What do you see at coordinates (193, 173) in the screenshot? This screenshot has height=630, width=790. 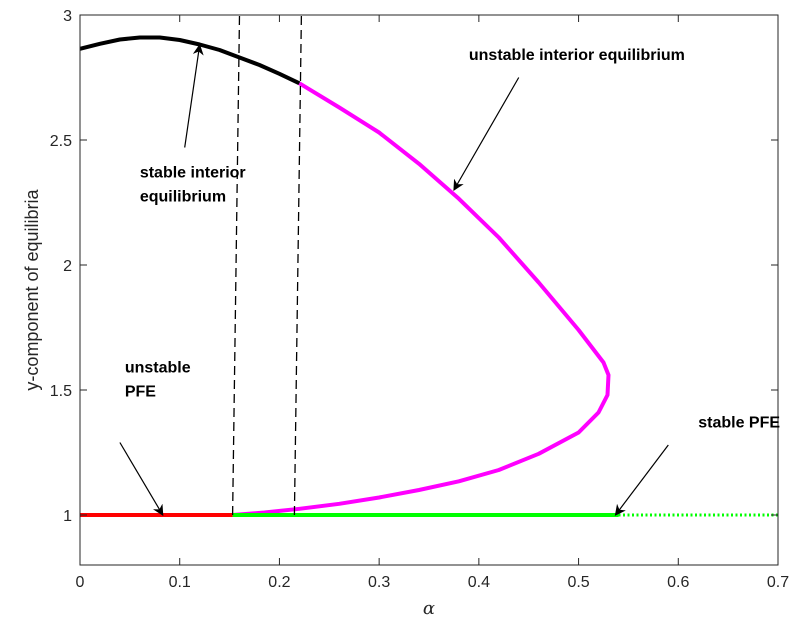 I see `annotation-line: stable interior` at bounding box center [193, 173].